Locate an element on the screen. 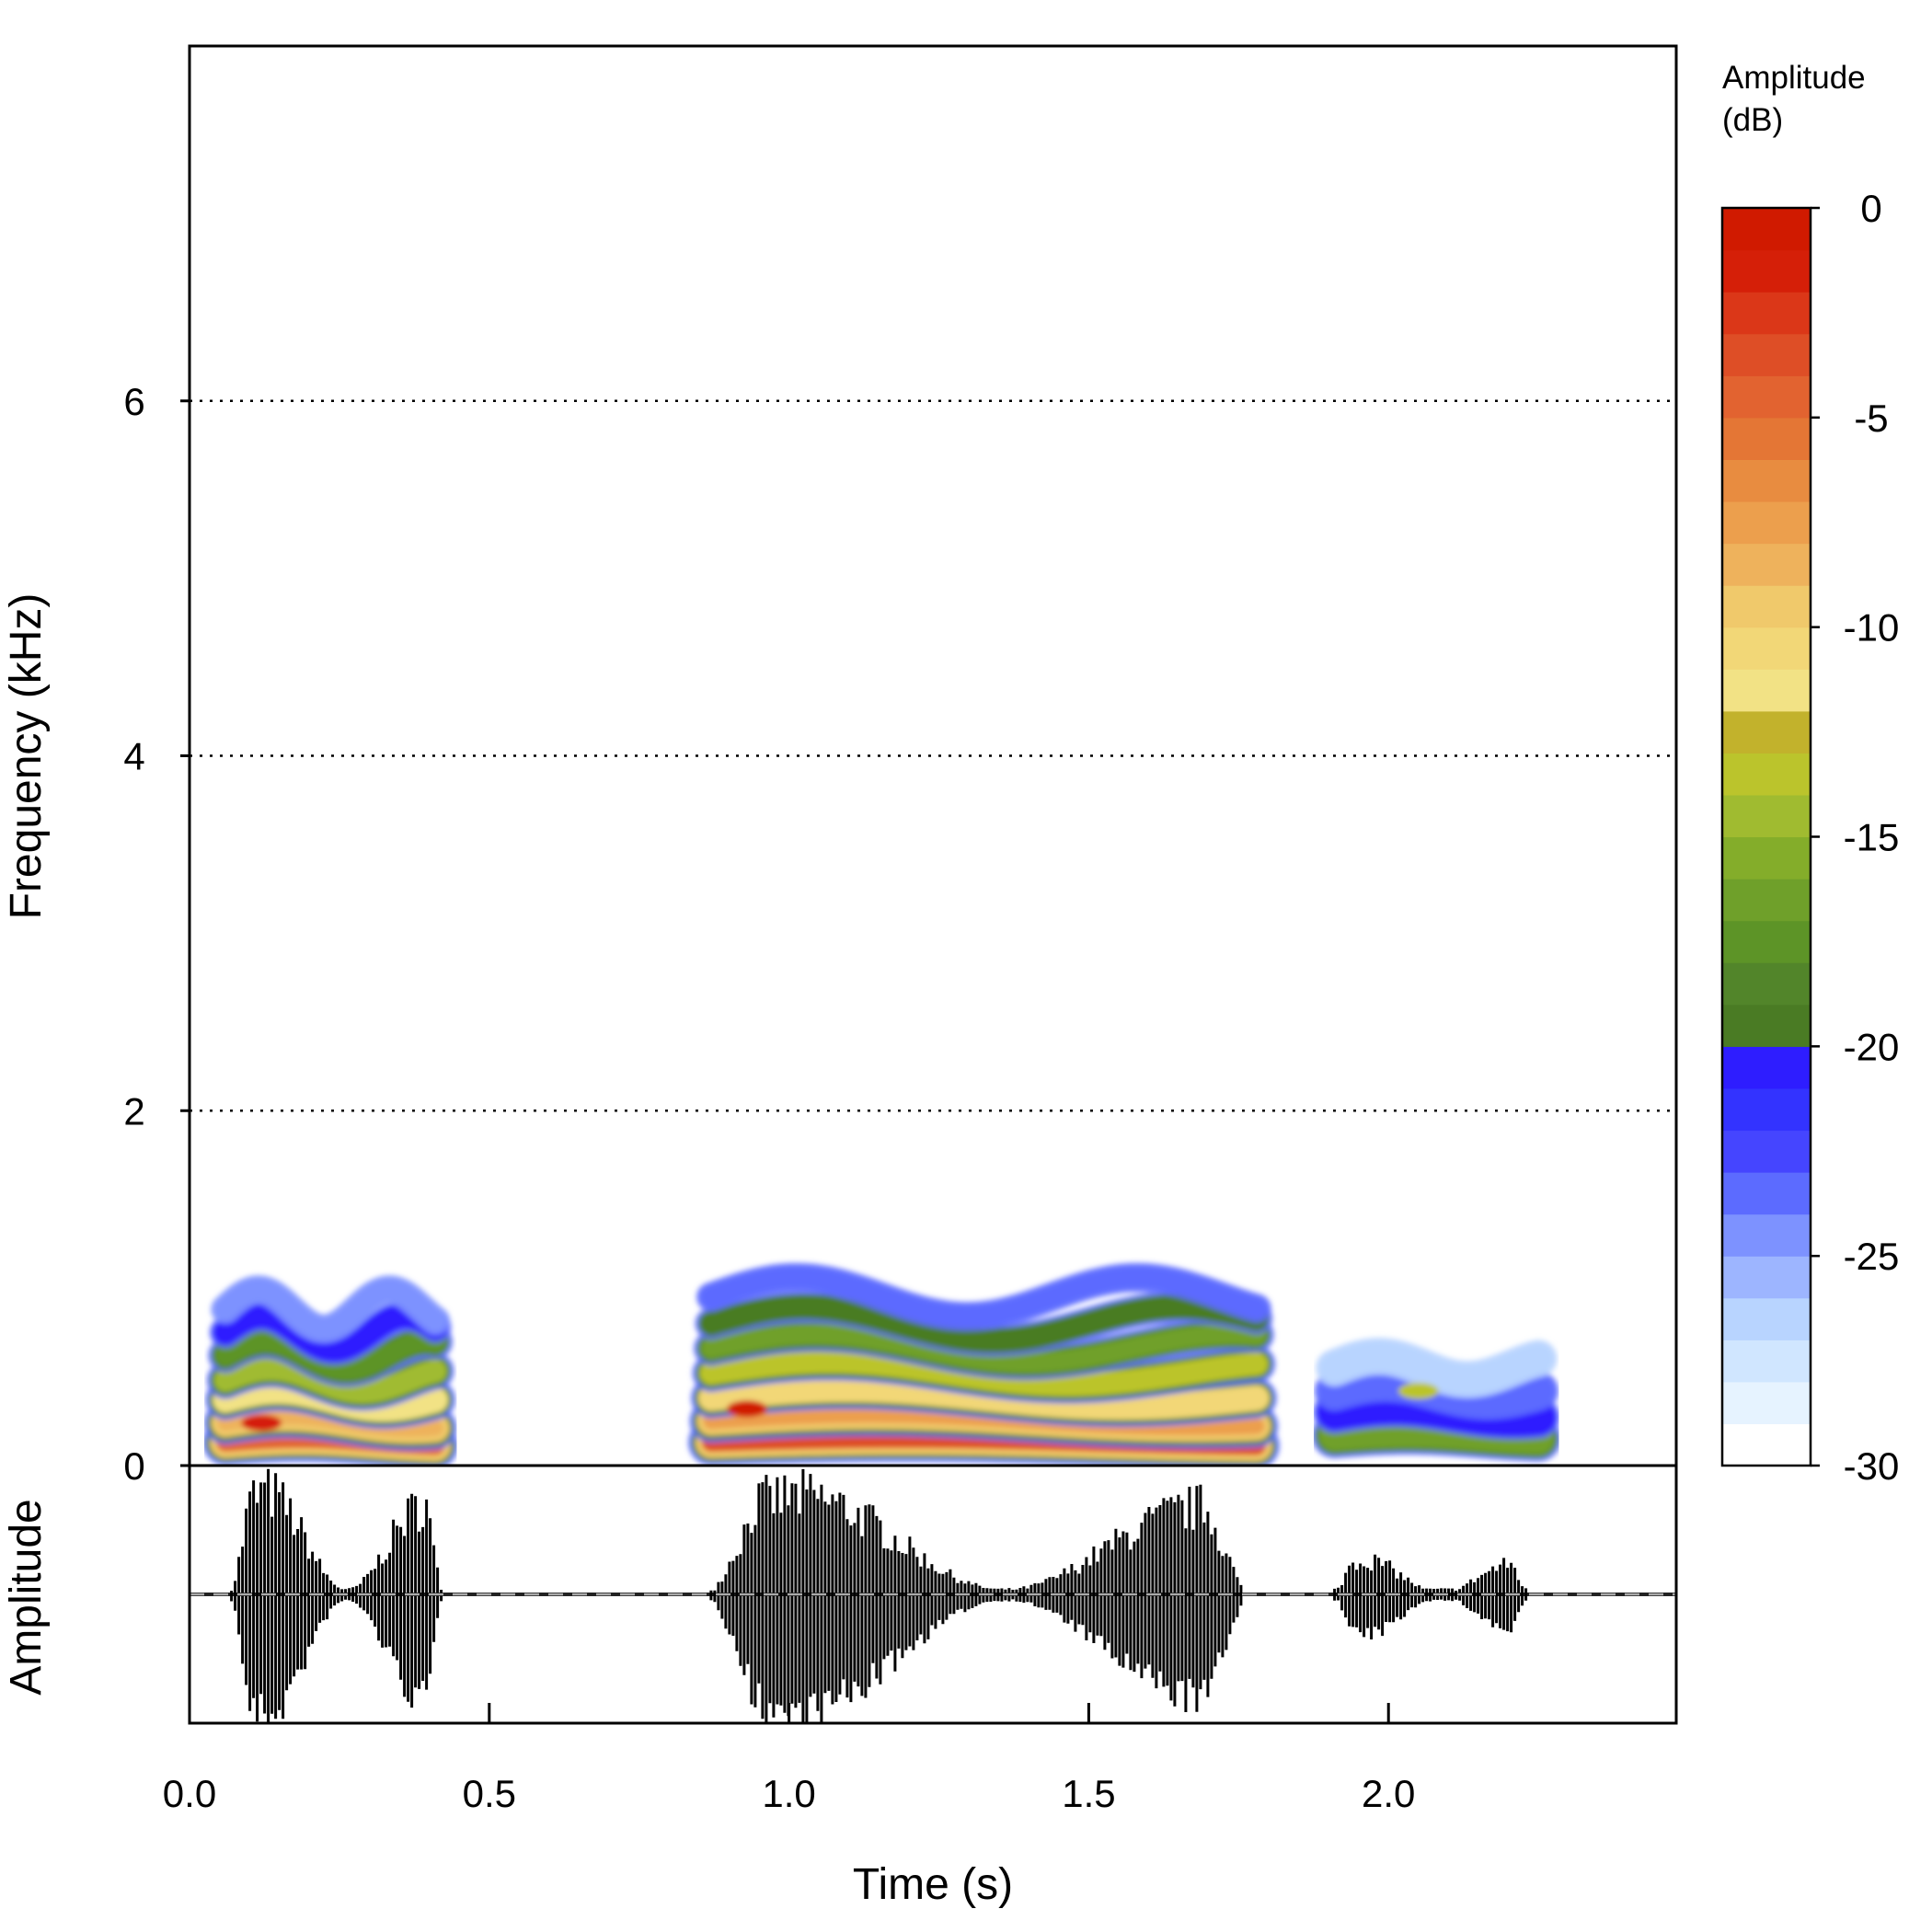 The image size is (1932, 1932). colorbar: 0 -5 -10 -15 -20 -25 -30 is located at coordinates (1810, 837).